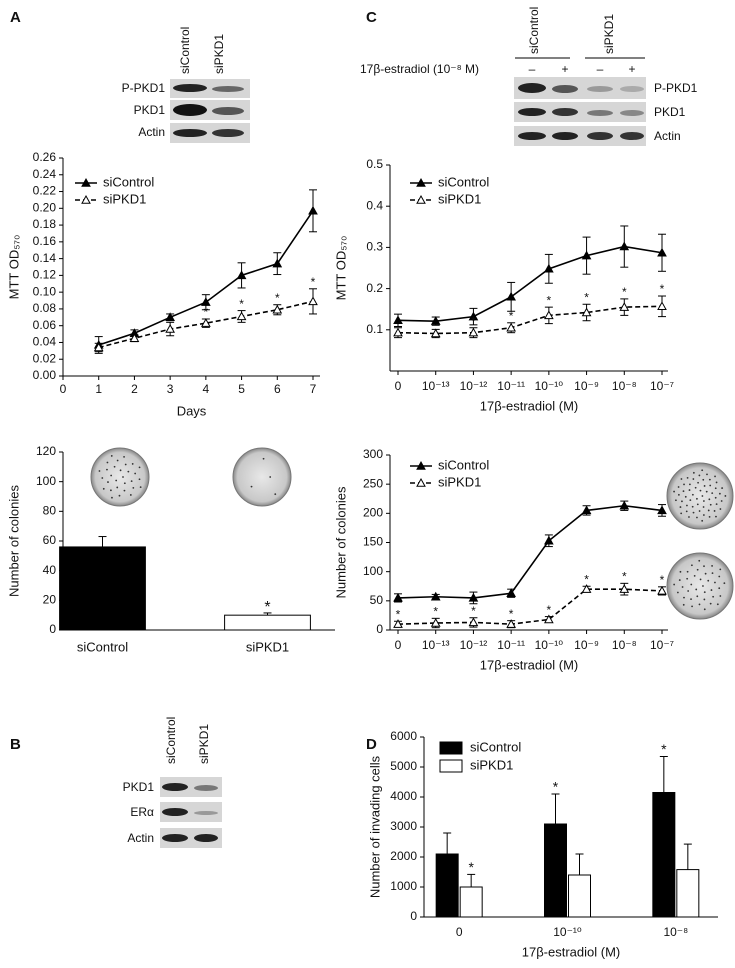 The image size is (735, 968). Describe the element at coordinates (219, 54) in the screenshot. I see `blot-lane-label: siPKD1` at that location.